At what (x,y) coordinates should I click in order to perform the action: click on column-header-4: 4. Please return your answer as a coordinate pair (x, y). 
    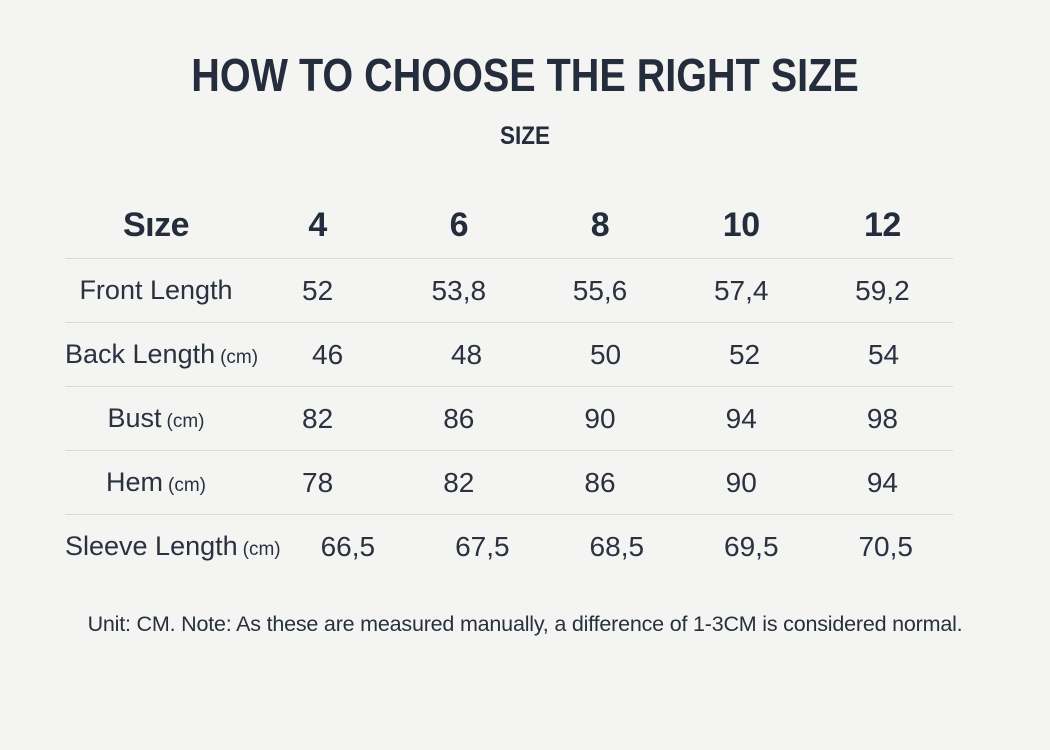
    Looking at the image, I should click on (317, 224).